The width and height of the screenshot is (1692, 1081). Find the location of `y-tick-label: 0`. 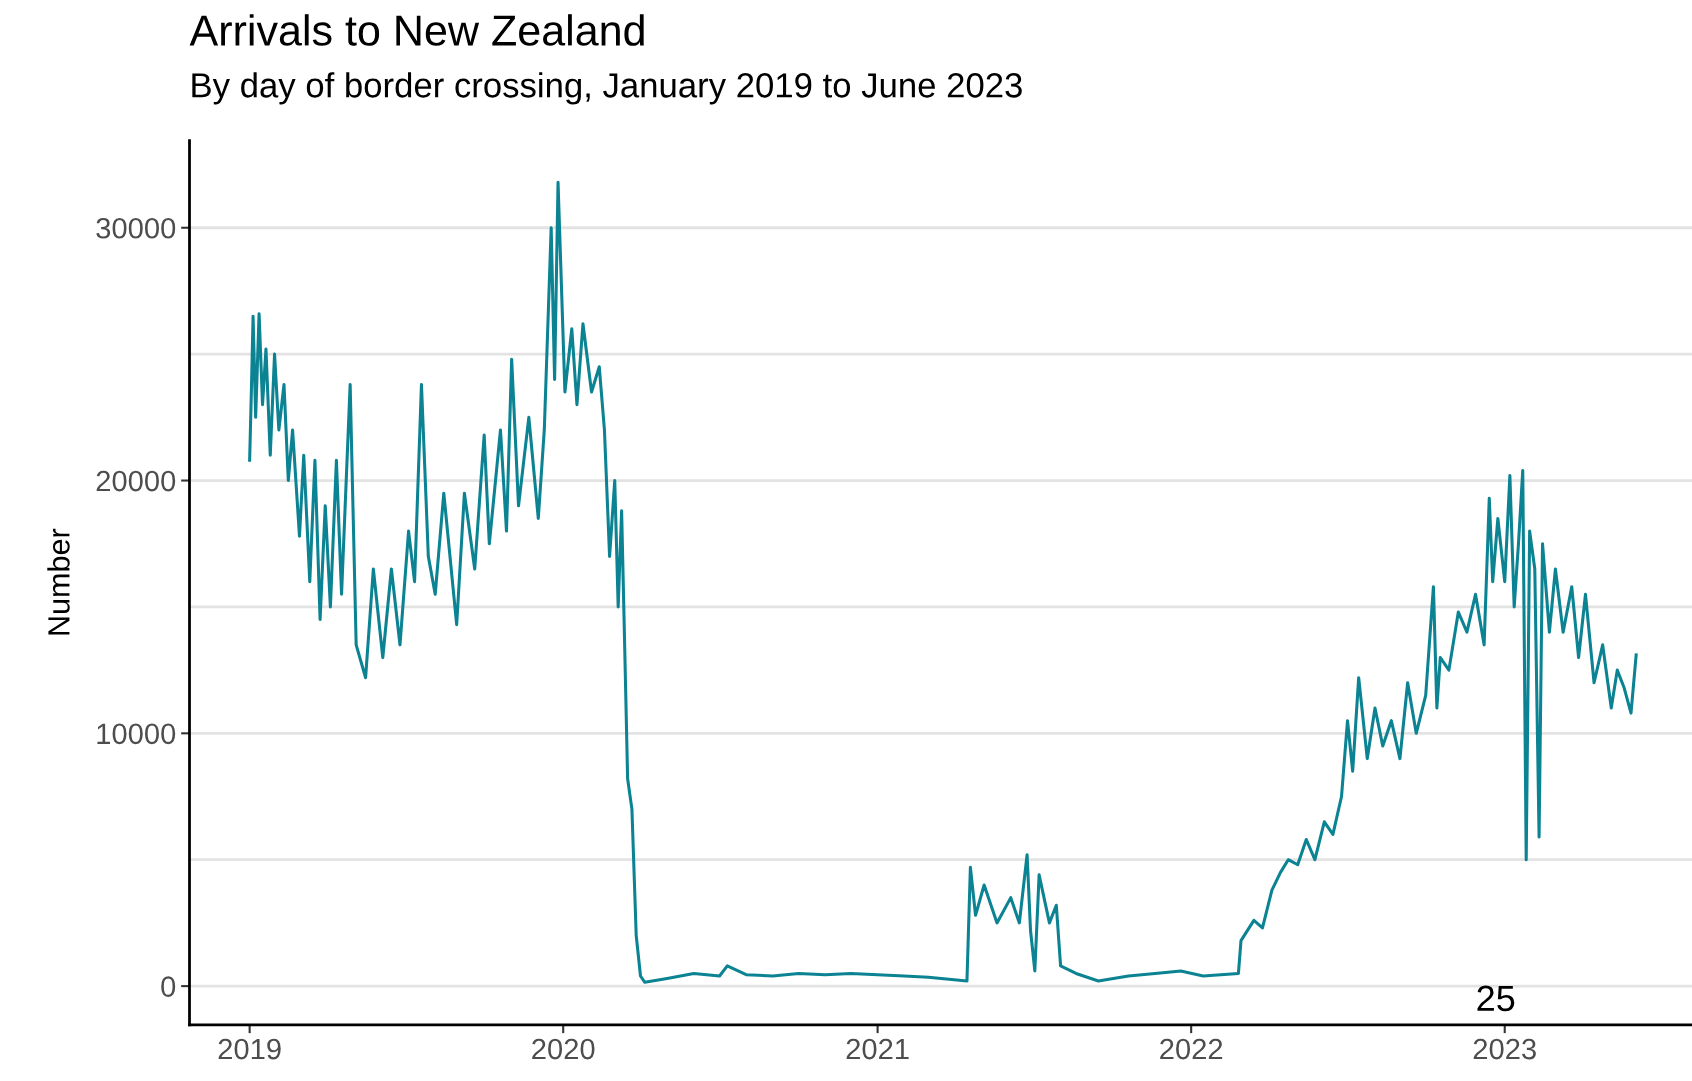

y-tick-label: 0 is located at coordinates (168, 986).